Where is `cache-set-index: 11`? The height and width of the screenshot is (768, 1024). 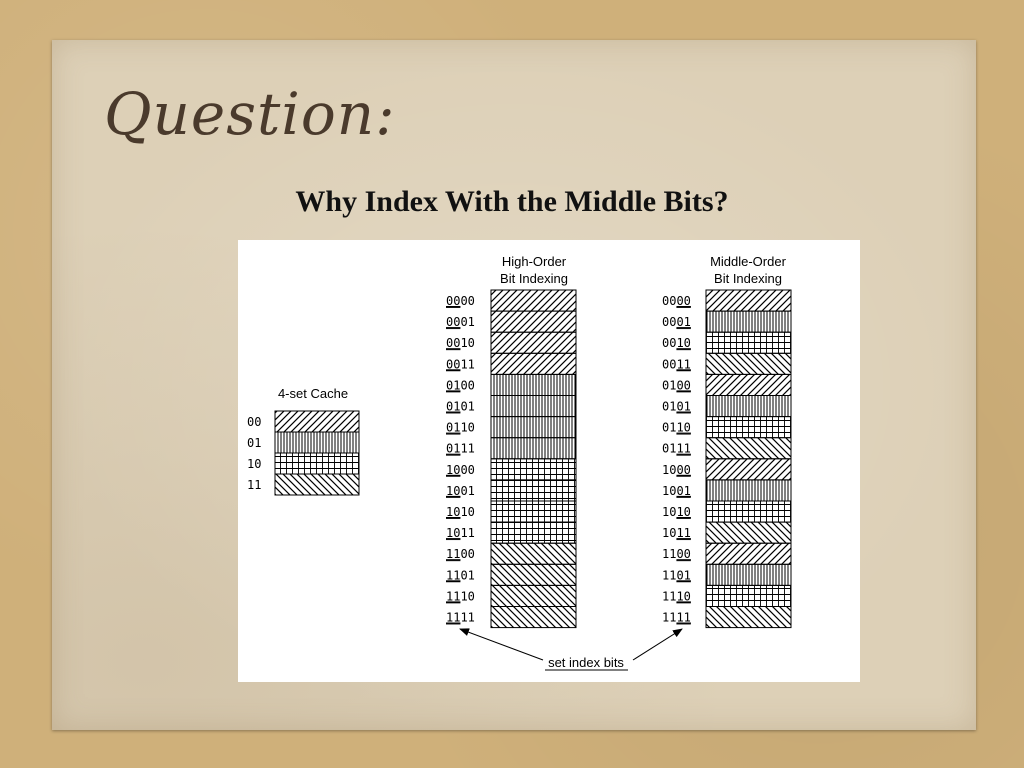 cache-set-index: 11 is located at coordinates (254, 485).